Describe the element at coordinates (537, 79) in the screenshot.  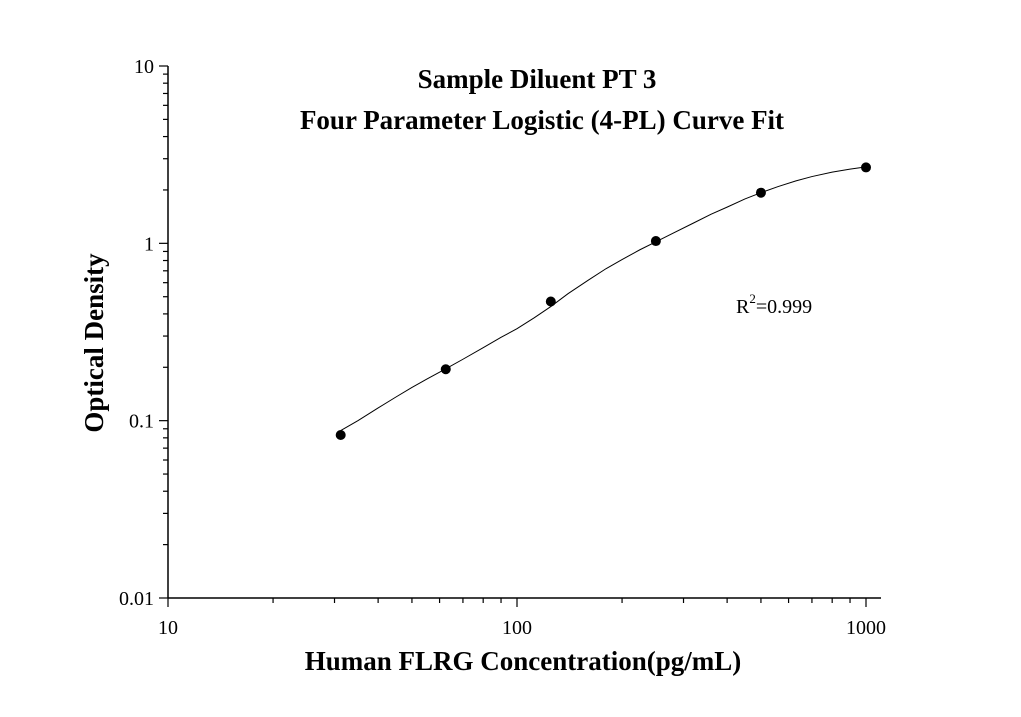
I see `chart-title: Sample Diluent PT 3` at that location.